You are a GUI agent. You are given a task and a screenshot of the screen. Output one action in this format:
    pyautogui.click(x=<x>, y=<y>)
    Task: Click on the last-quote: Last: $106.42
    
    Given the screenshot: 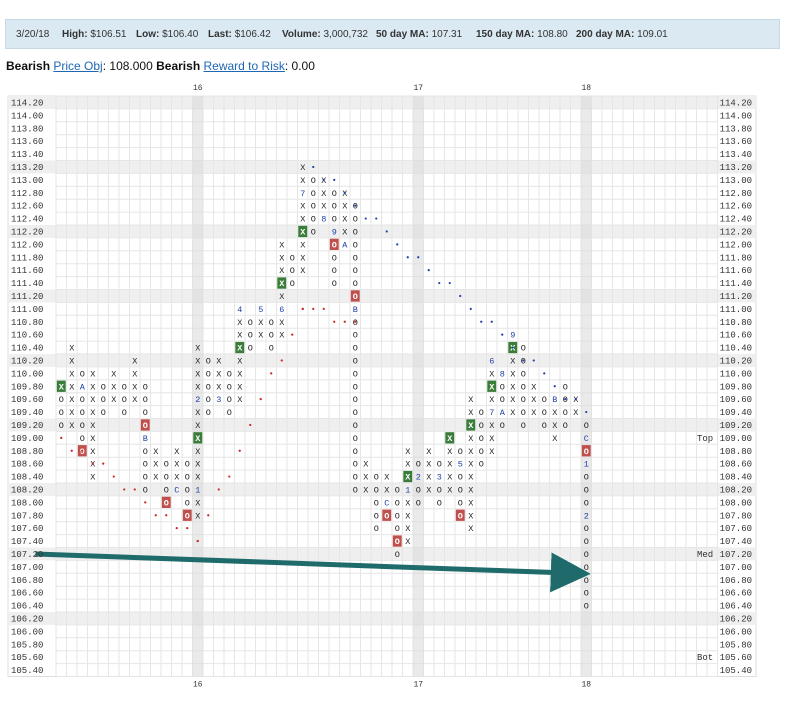 What is the action you would take?
    pyautogui.click(x=239, y=34)
    